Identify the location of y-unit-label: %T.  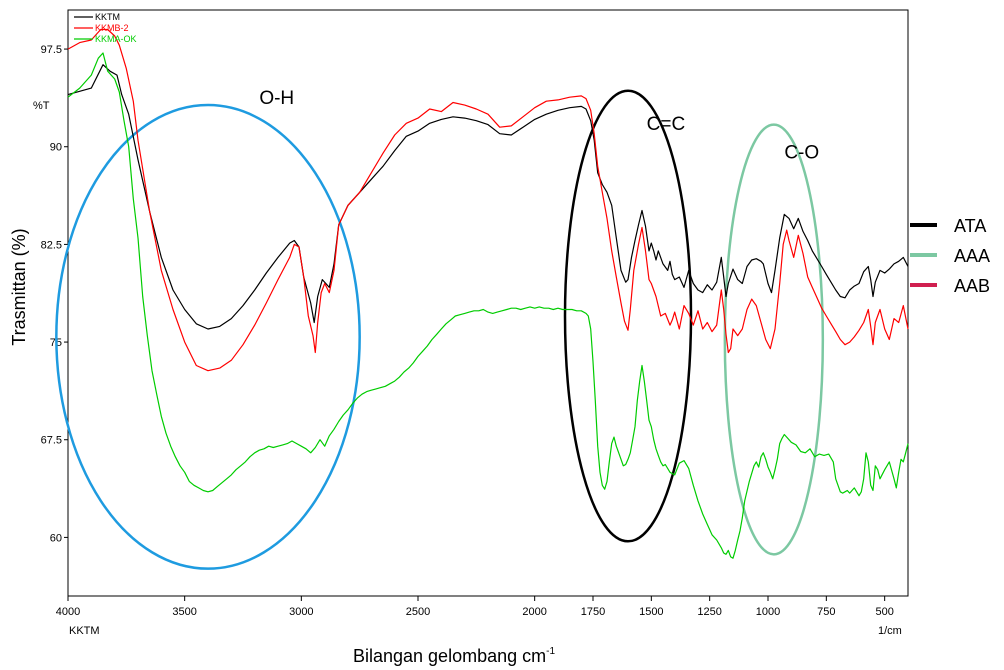
(41, 106).